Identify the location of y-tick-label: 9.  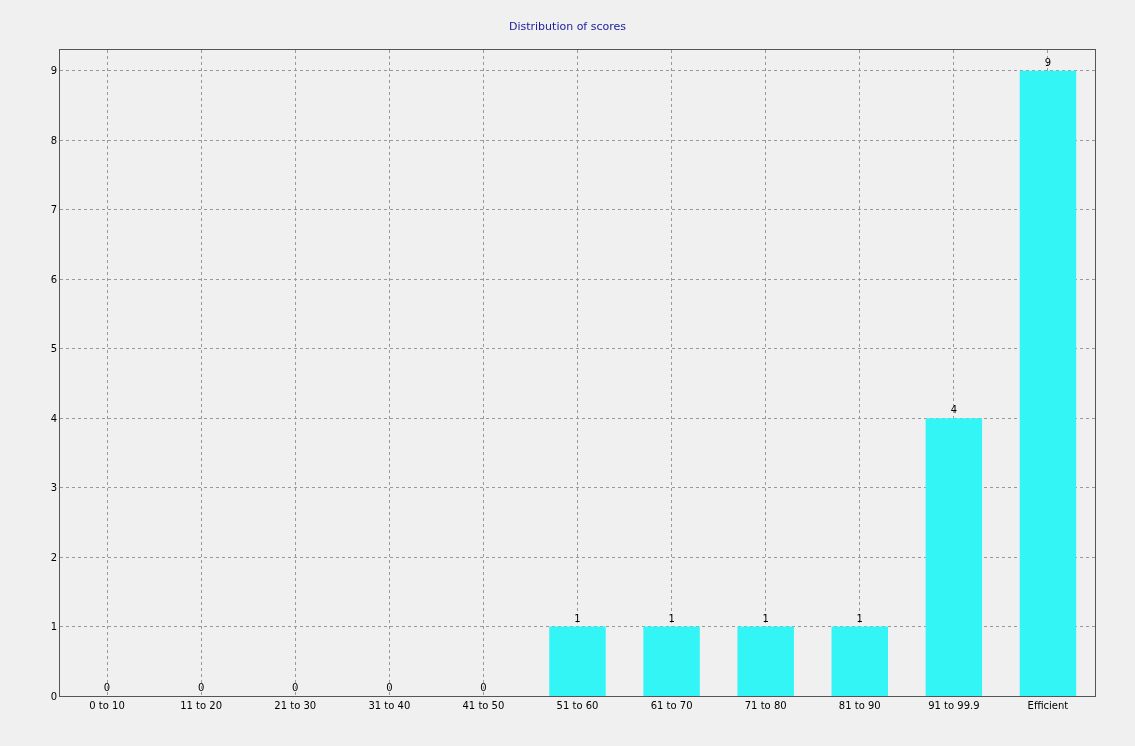
(53, 71).